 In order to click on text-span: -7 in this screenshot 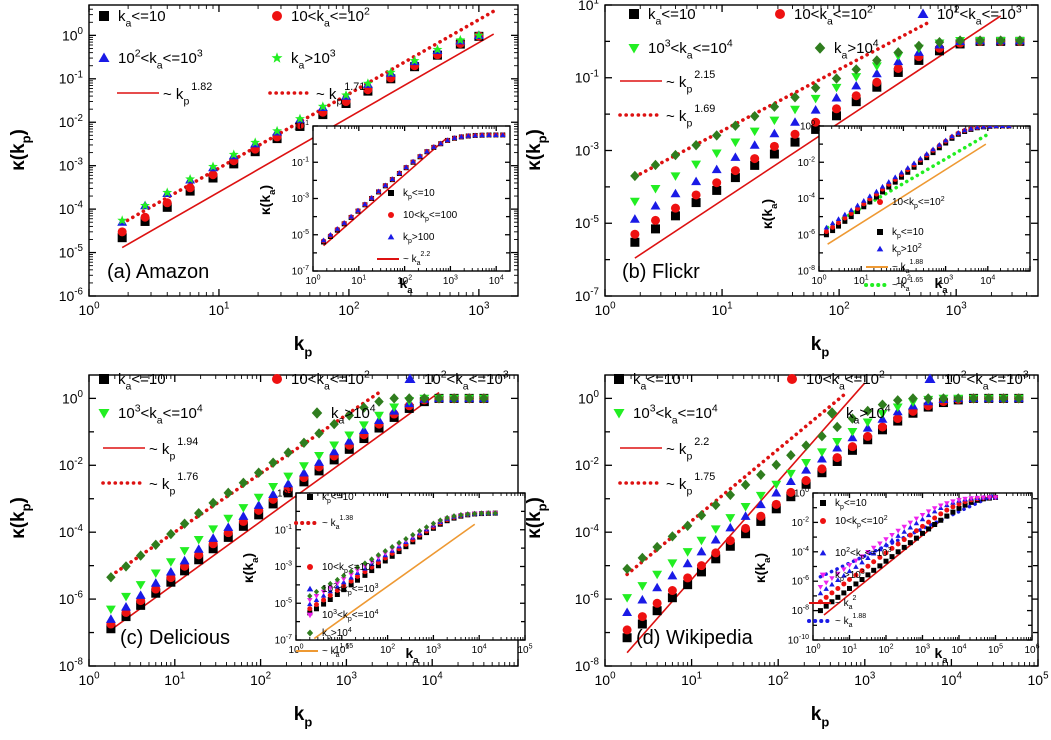, I will do `click(306, 268)`.